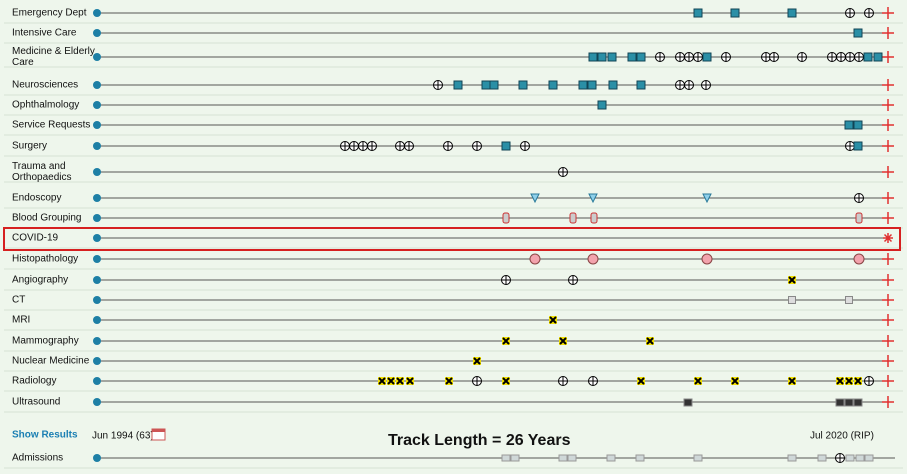  I want to click on end-date: Jul 2020 (RIP), so click(842, 436).